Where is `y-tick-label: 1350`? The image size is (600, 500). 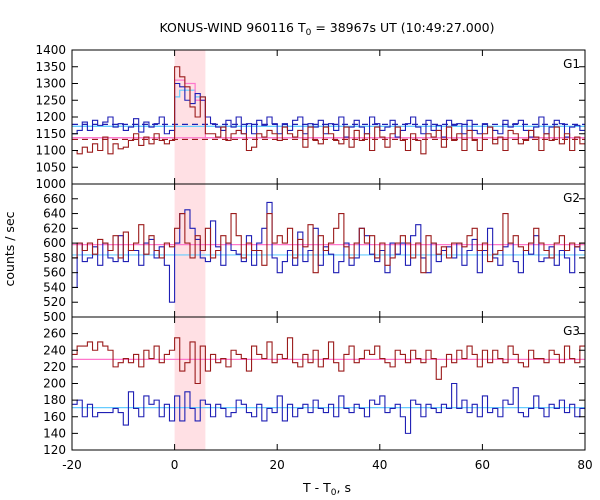 y-tick-label: 1350 is located at coordinates (50, 67).